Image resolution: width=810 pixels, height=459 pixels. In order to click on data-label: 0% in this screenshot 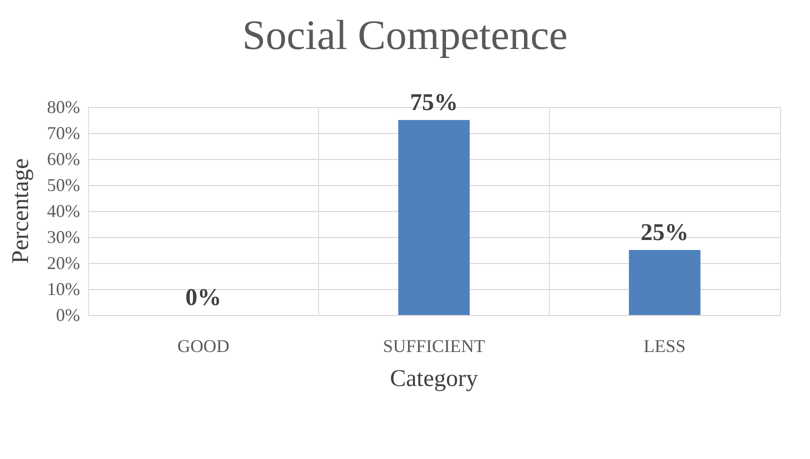, I will do `click(203, 298)`.